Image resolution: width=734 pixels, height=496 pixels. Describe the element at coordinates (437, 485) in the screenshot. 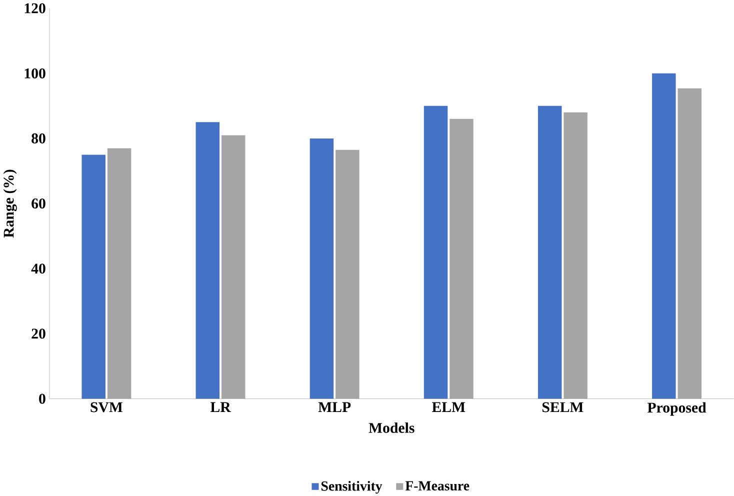

I see `legend-label: F-Measure` at that location.